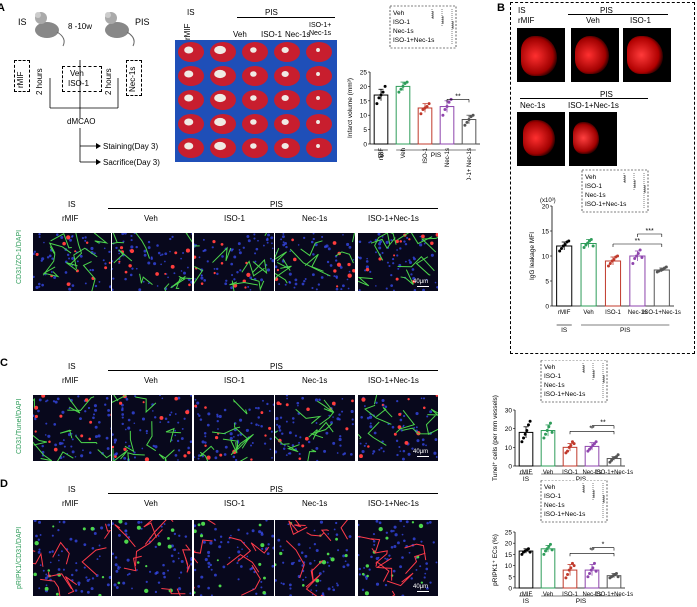  I want to click on igg-image-iso, so click(647, 55).